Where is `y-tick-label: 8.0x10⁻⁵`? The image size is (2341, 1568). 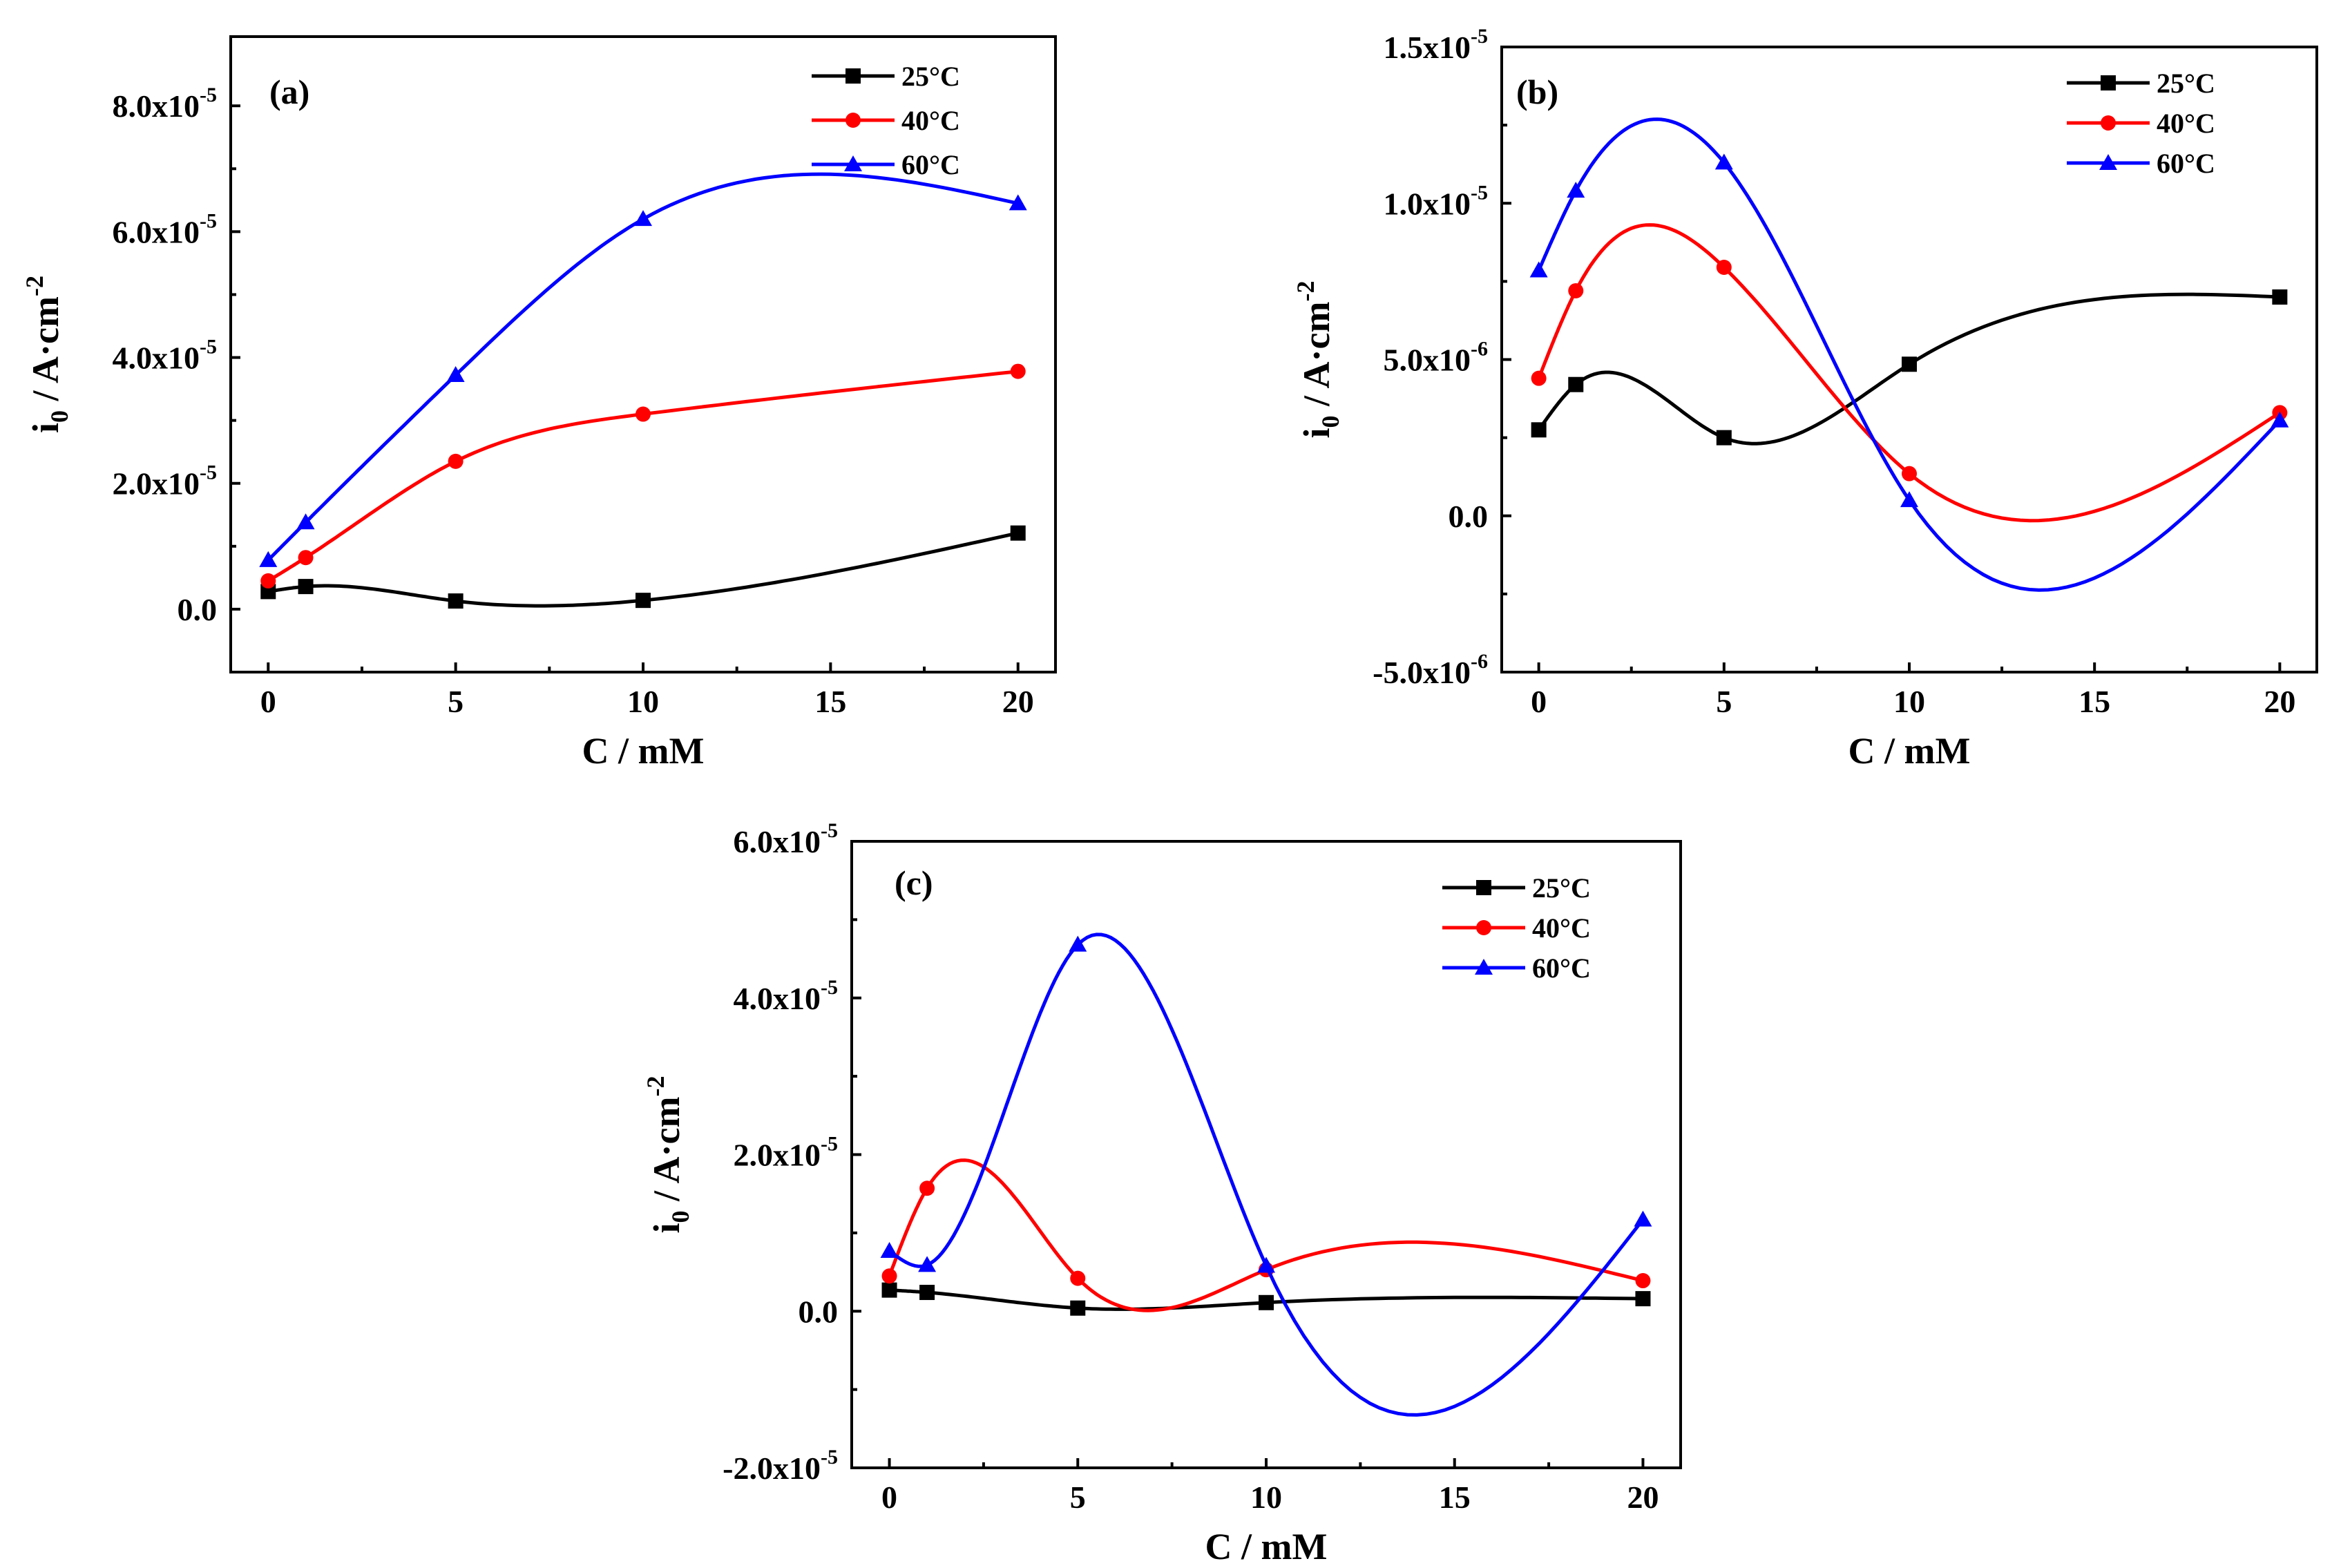 y-tick-label: 8.0x10⁻⁵ is located at coordinates (165, 104).